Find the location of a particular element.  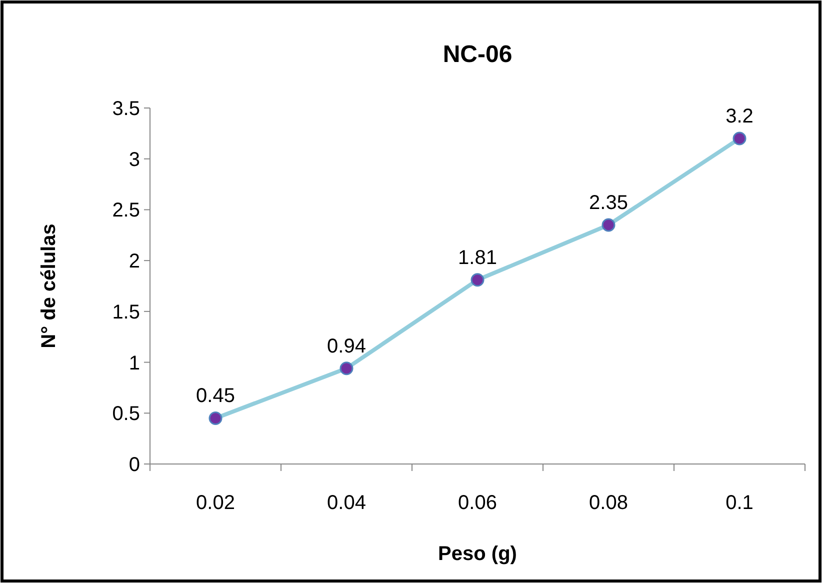

x-tick-label: 0.02 is located at coordinates (215, 503).